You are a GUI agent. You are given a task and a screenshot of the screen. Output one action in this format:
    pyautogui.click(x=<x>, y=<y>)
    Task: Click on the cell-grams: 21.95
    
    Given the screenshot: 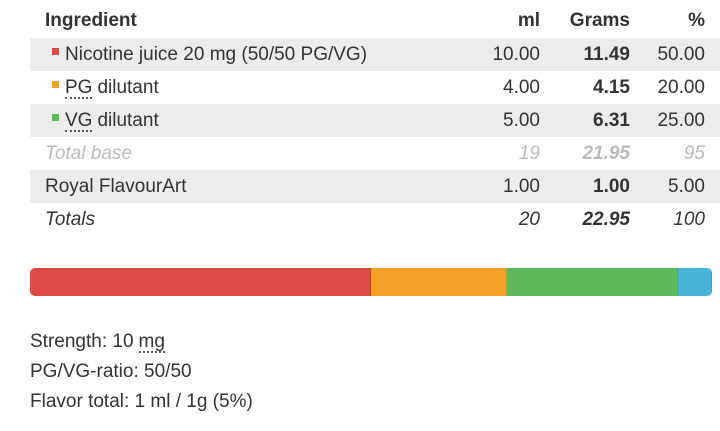 What is the action you would take?
    pyautogui.click(x=606, y=153)
    